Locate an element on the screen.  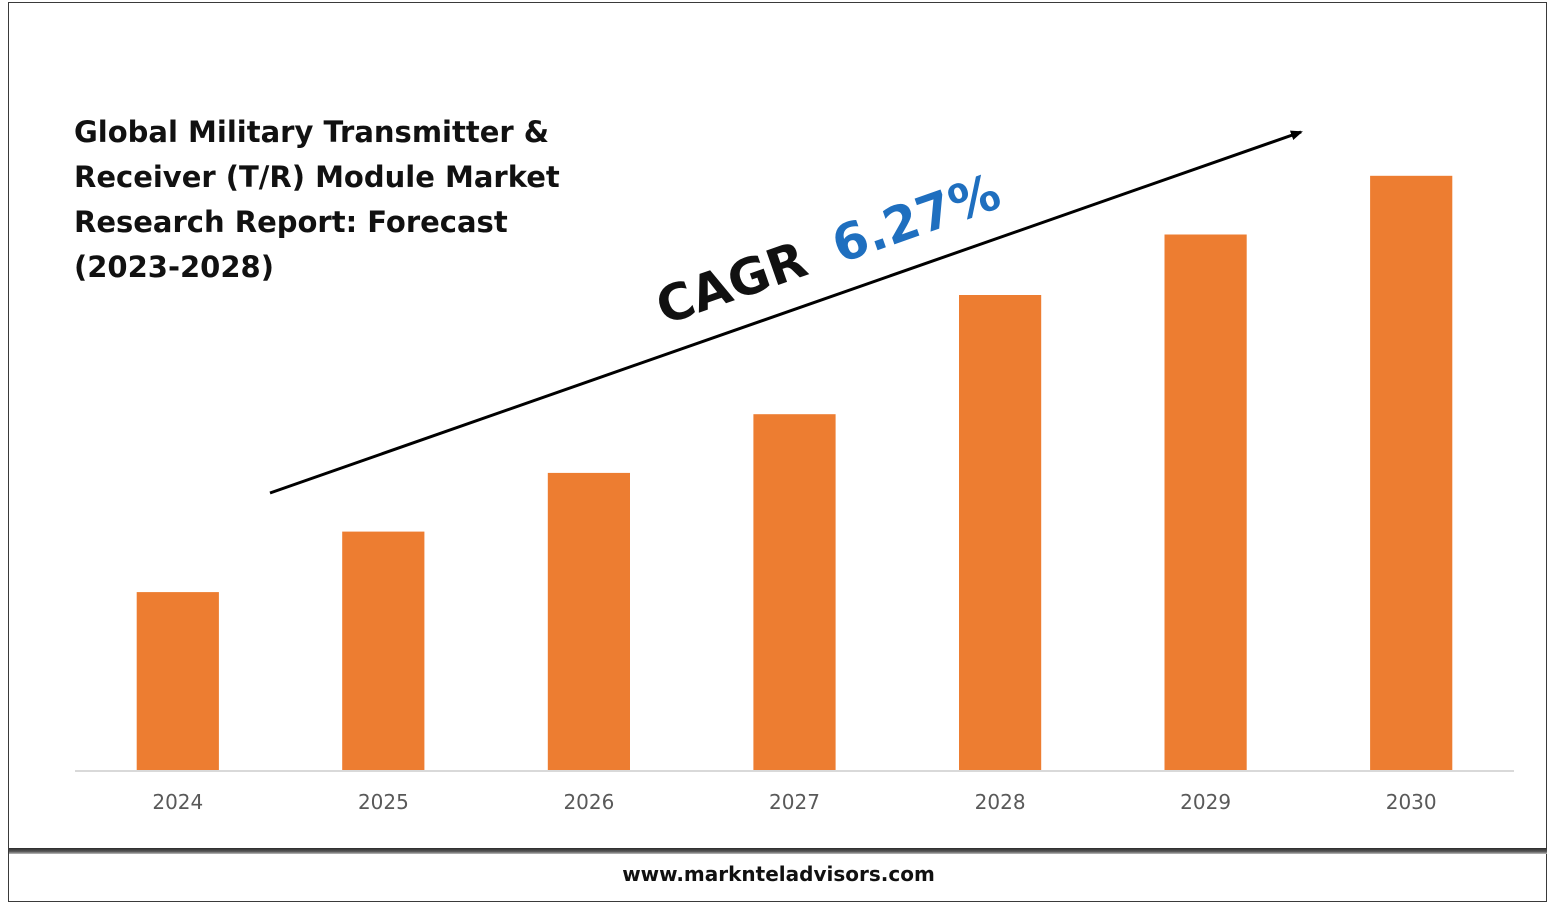
x-tick-label: 2028 is located at coordinates (1000, 802).